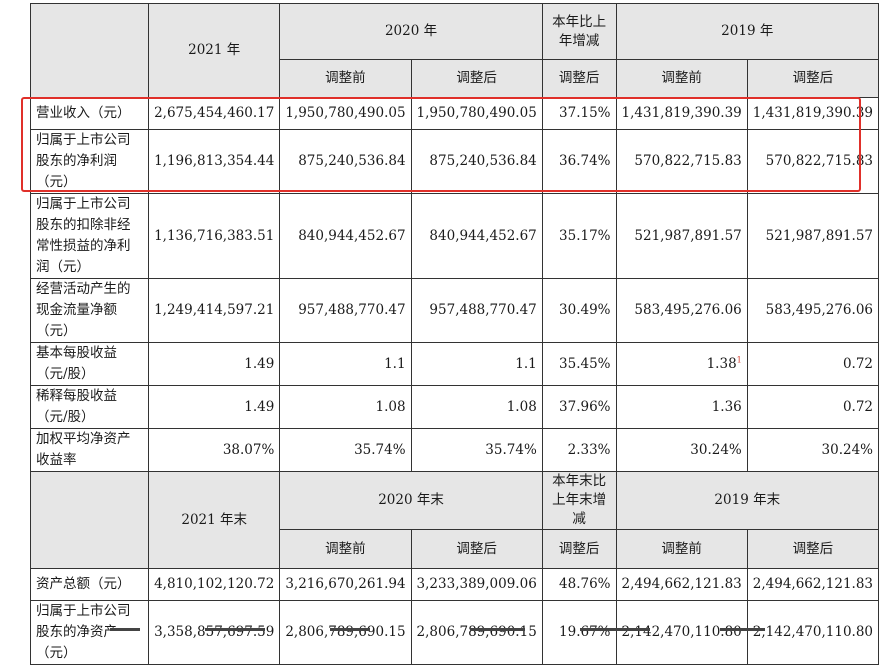 This screenshot has height=665, width=879. I want to click on header-2019-end-before: 调整前, so click(681, 549).